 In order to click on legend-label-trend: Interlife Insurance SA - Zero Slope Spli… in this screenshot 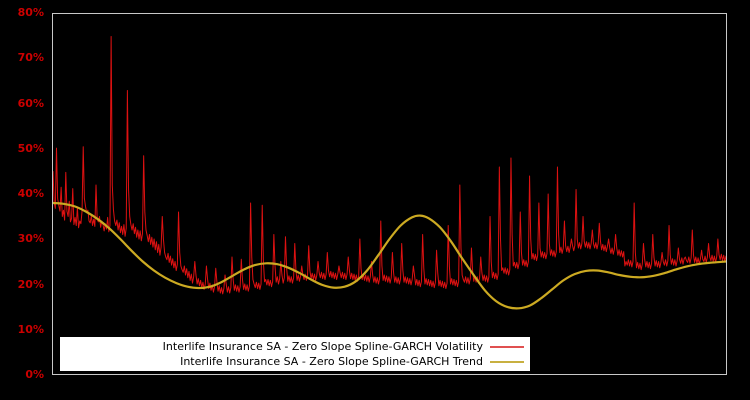, I will do `click(331, 361)`.